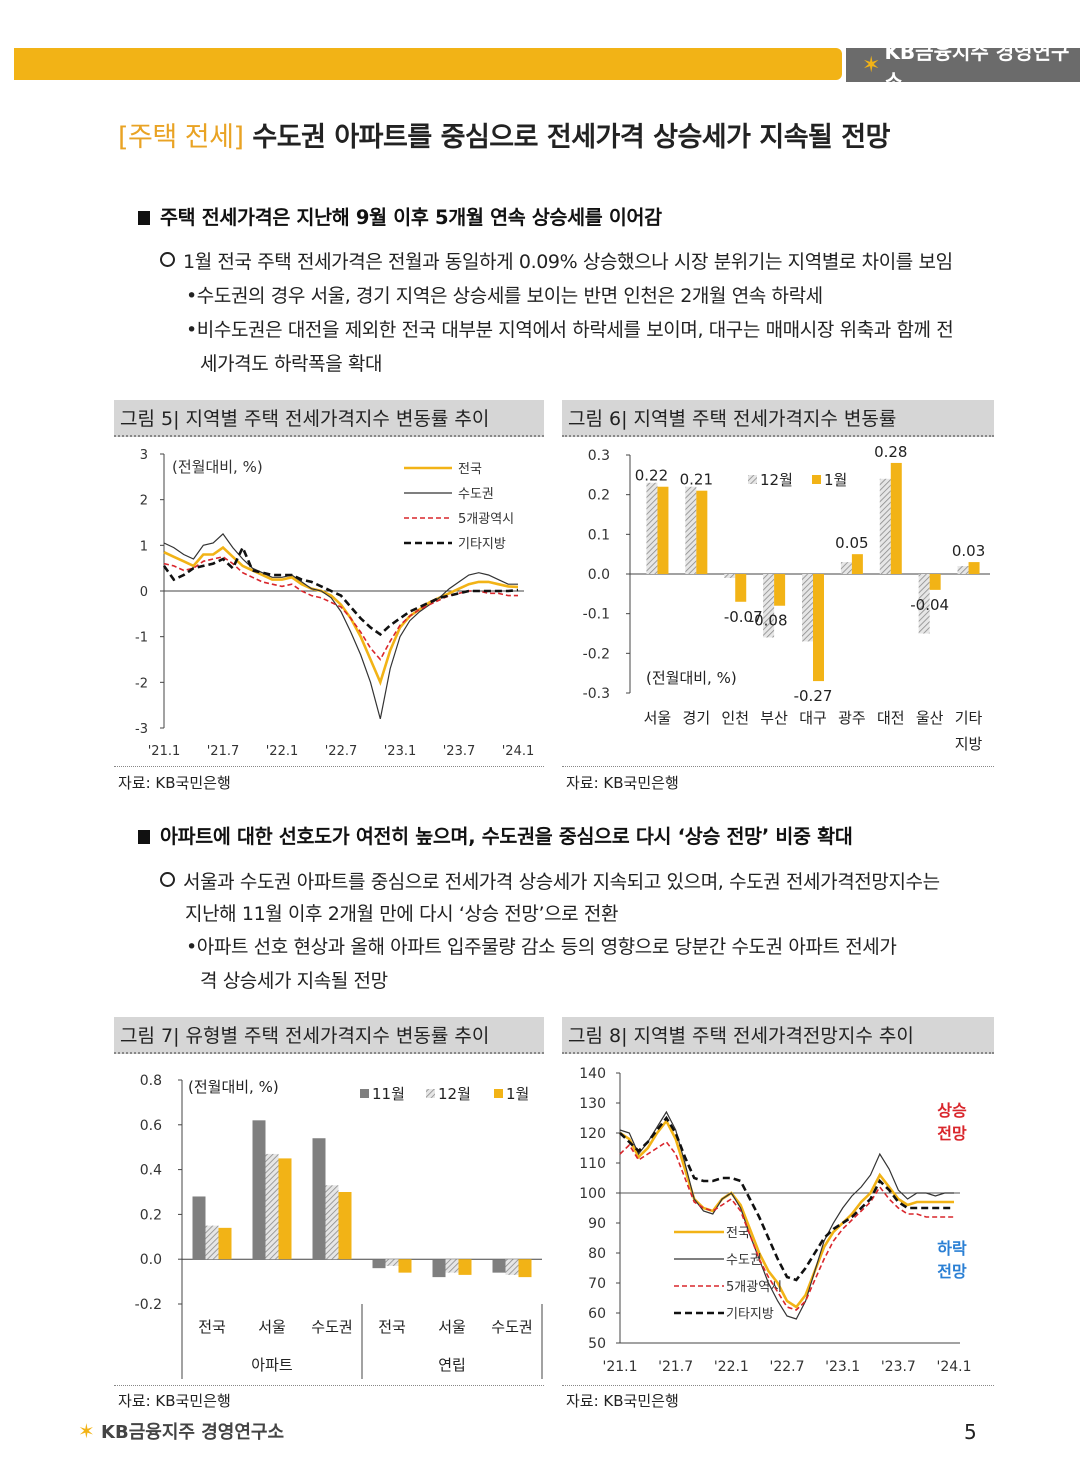  I want to click on data-label: -0.04, so click(929, 605).